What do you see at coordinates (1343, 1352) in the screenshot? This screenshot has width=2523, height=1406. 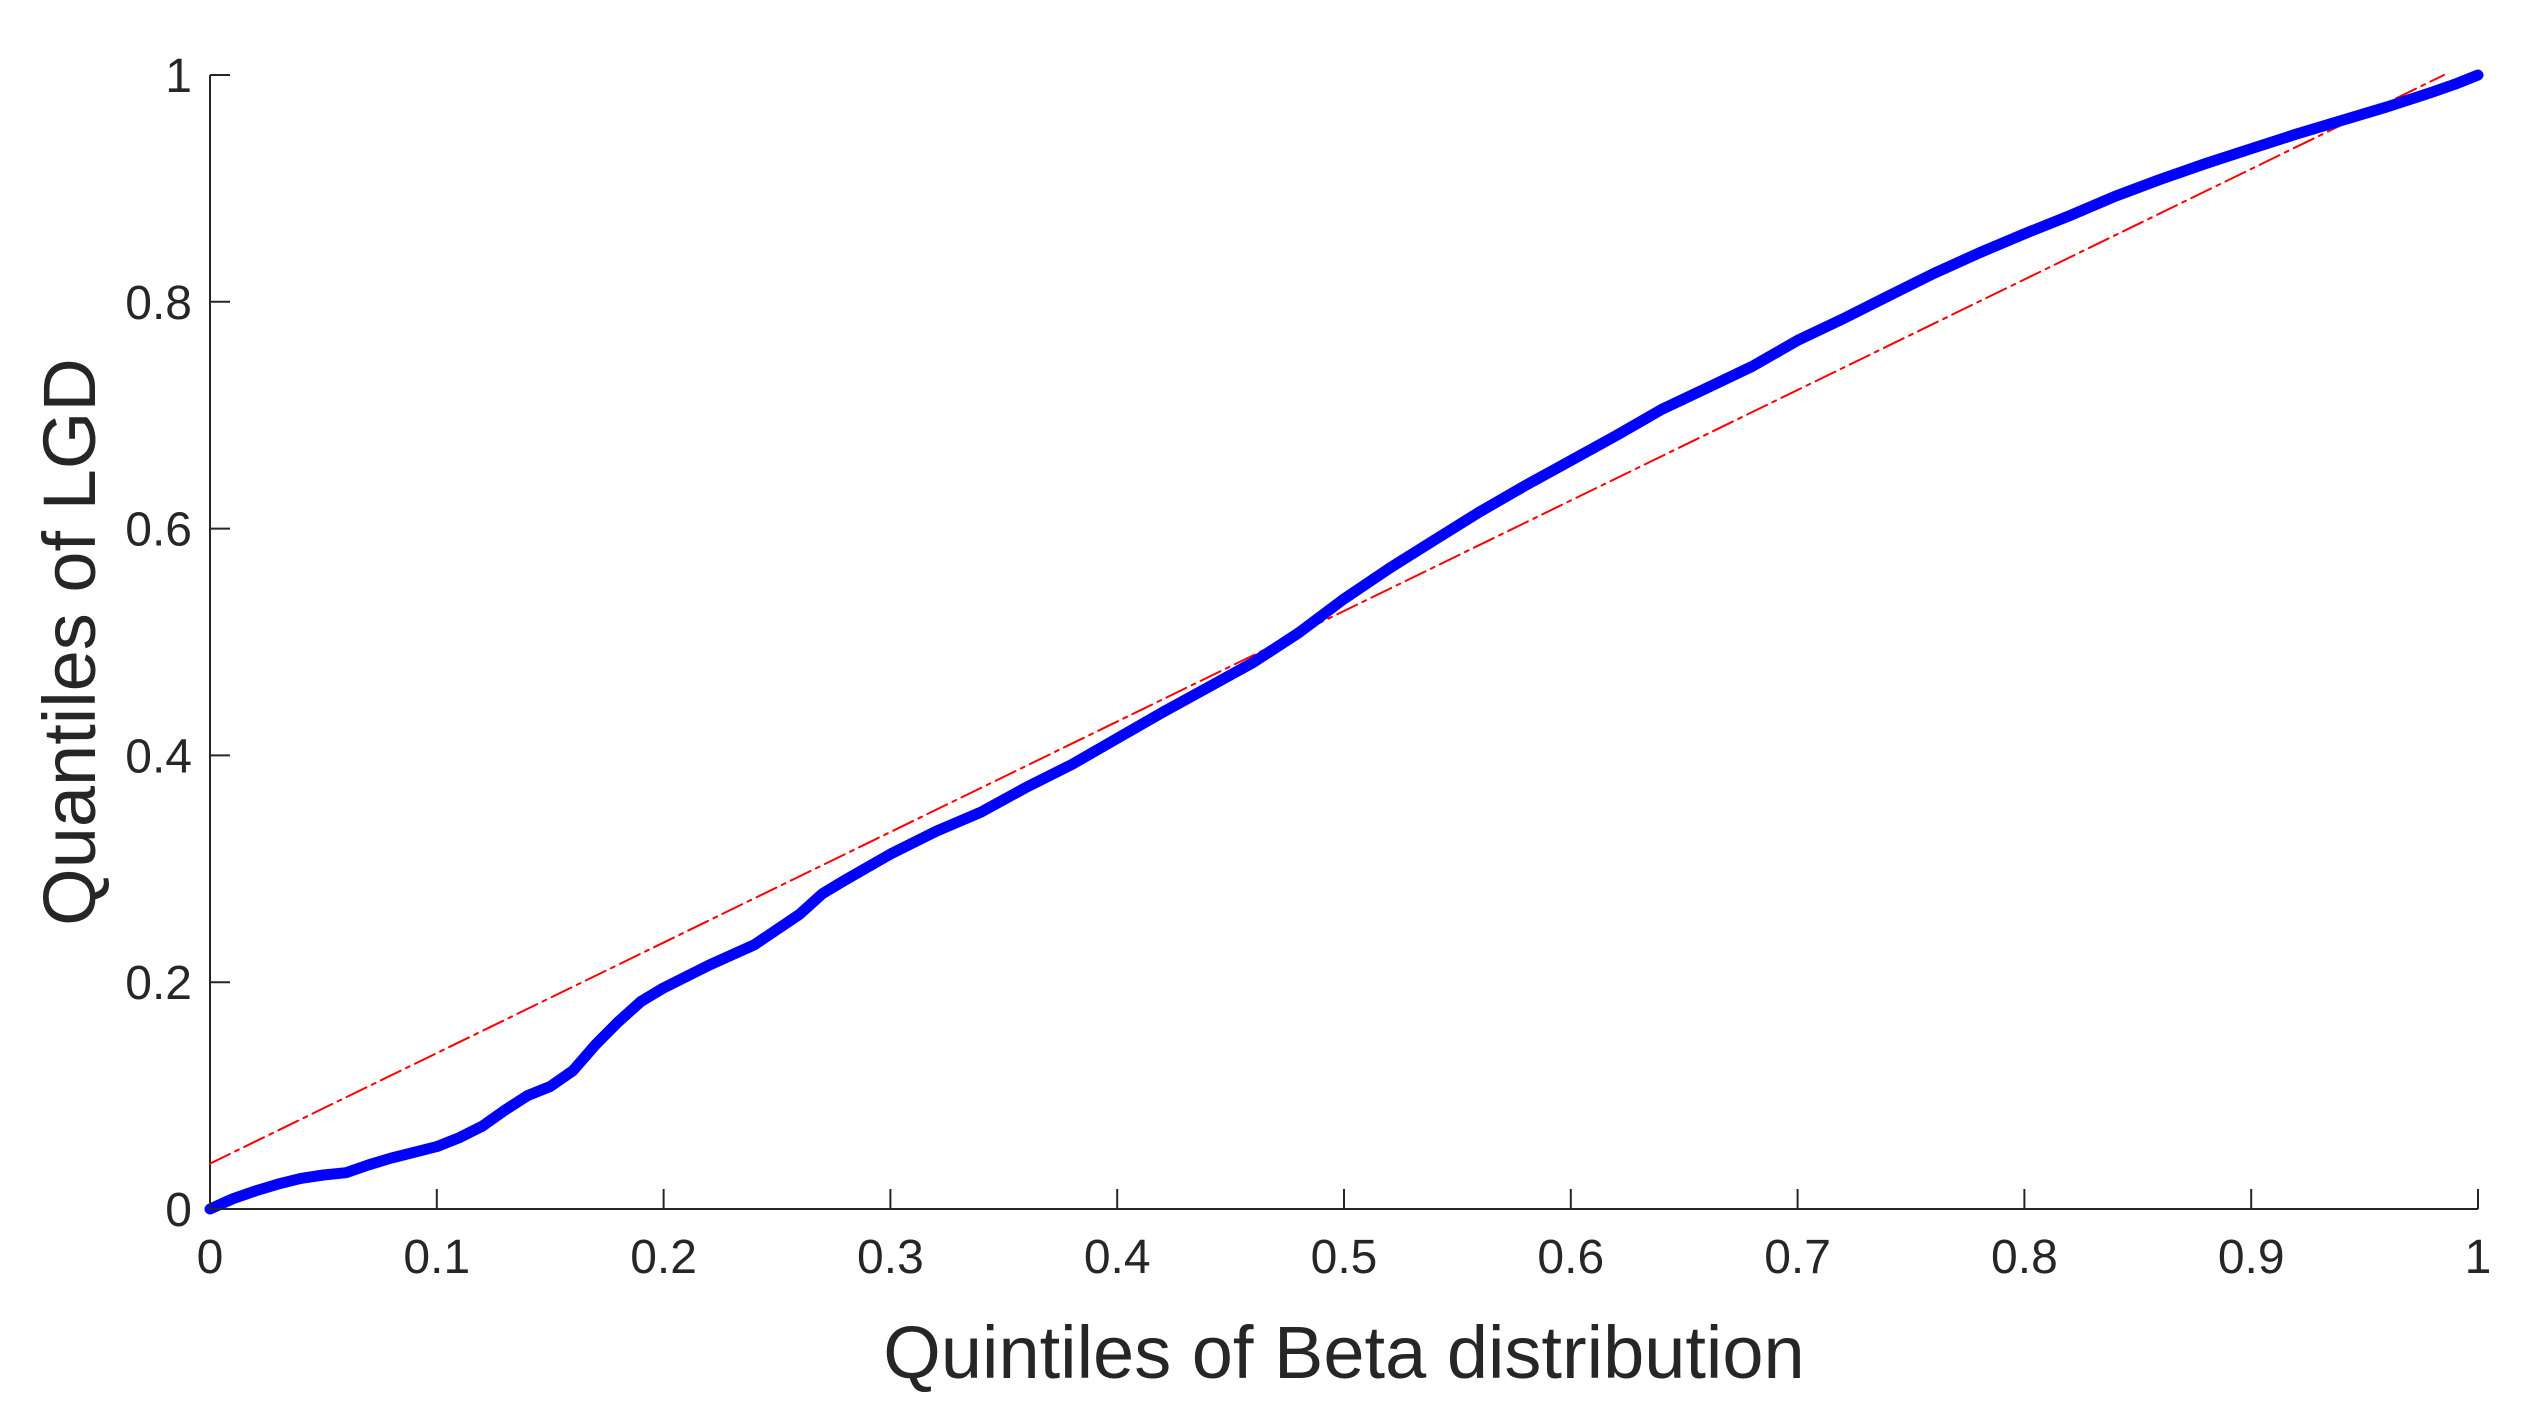 I see `x-axis-title: Quintiles of Beta distribution` at bounding box center [1343, 1352].